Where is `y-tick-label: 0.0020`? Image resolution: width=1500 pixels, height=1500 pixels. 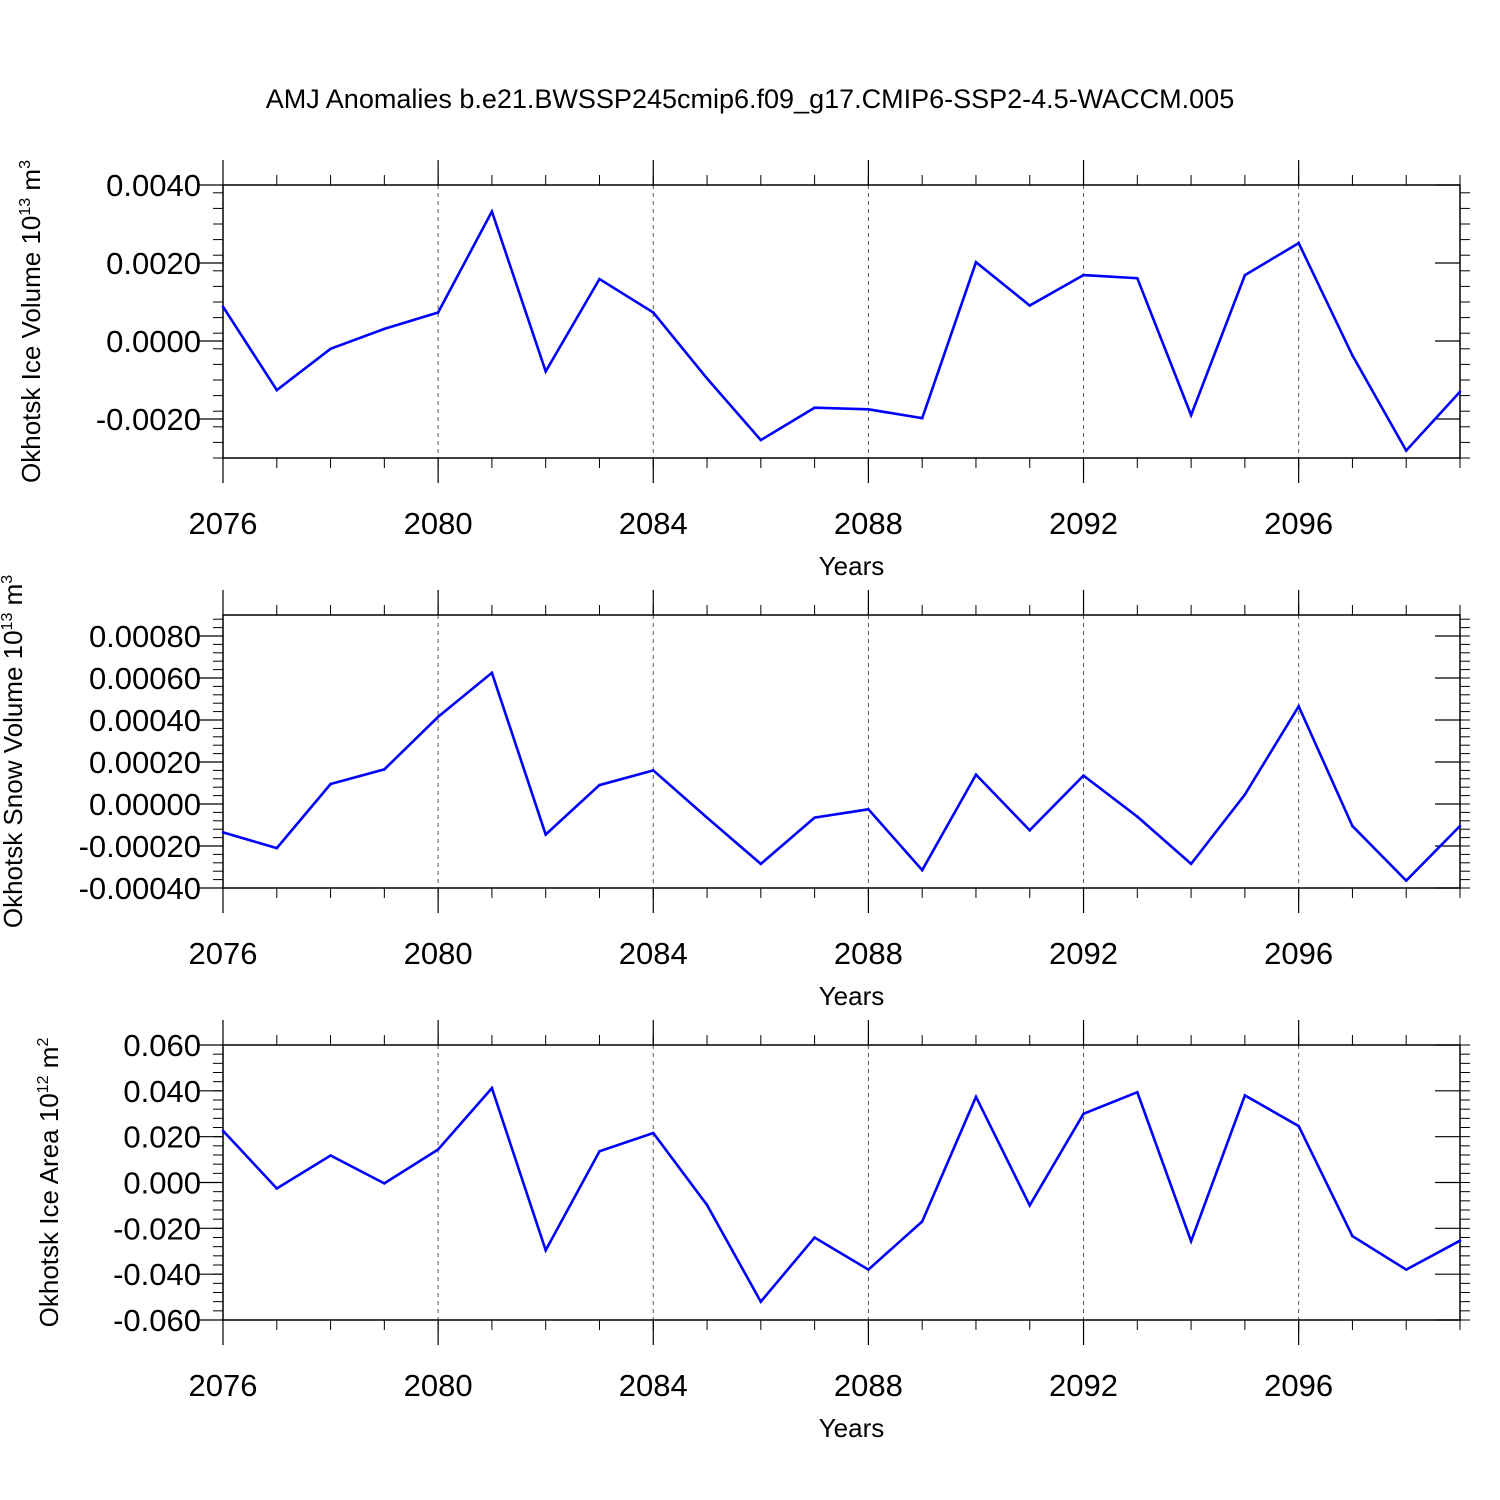
y-tick-label: 0.0020 is located at coordinates (153, 263).